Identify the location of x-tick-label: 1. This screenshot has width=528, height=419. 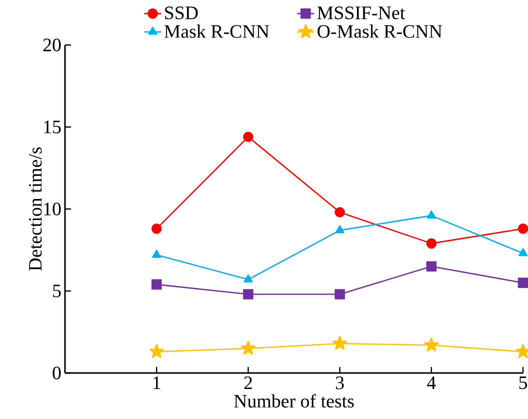
(157, 383).